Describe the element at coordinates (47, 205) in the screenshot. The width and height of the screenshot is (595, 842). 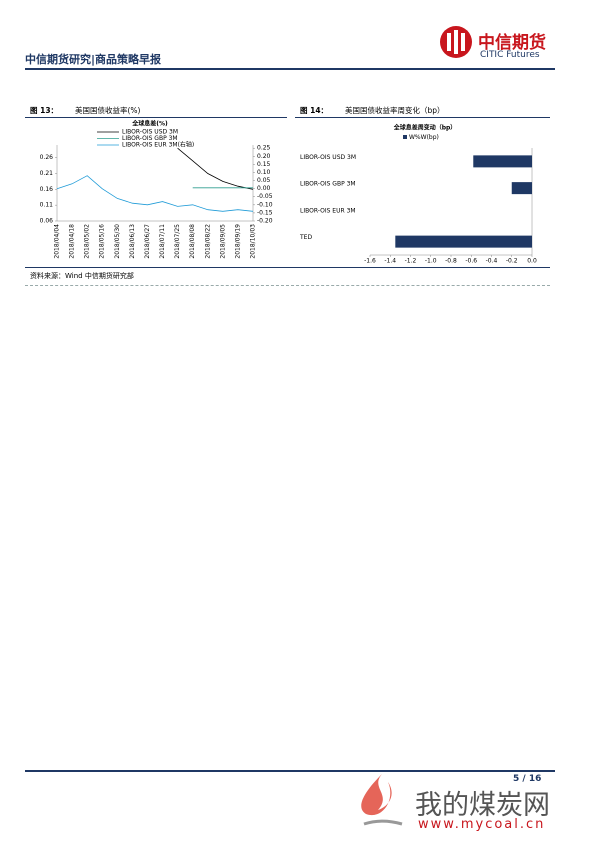
I see `y-tick-label: 0.11` at that location.